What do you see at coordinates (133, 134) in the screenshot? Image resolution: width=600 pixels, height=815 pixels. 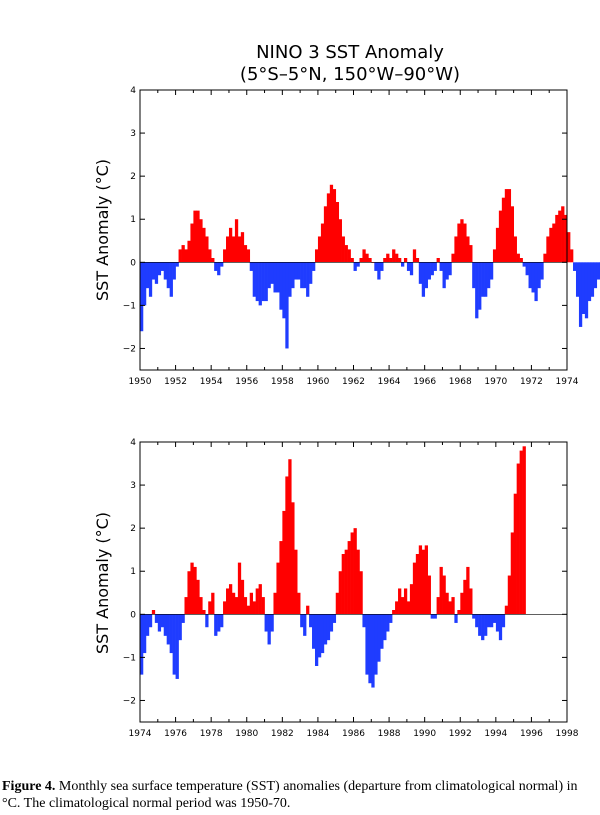 I see `y-tick-label: 3` at bounding box center [133, 134].